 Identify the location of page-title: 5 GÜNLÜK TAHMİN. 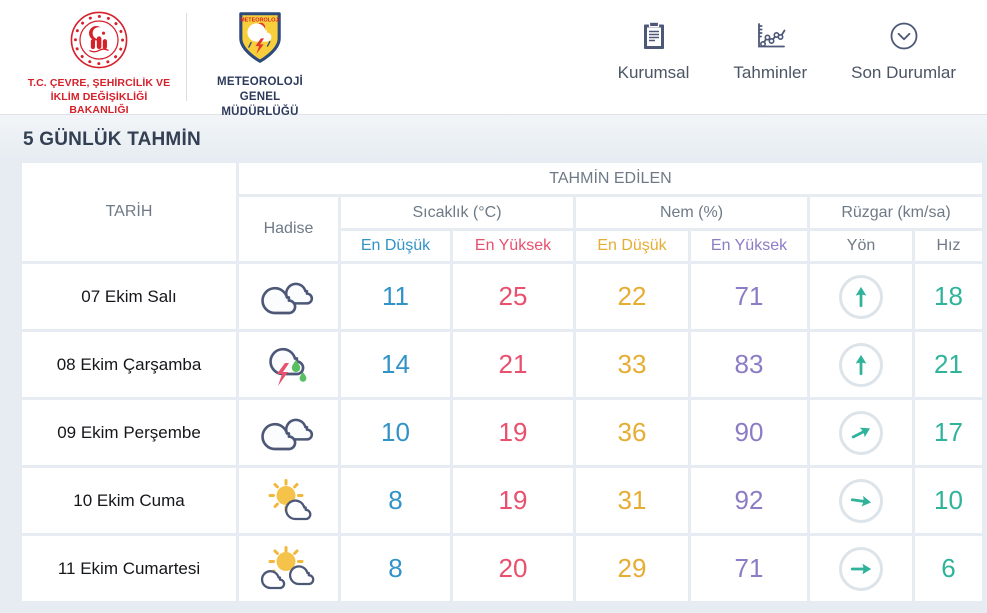
(112, 139).